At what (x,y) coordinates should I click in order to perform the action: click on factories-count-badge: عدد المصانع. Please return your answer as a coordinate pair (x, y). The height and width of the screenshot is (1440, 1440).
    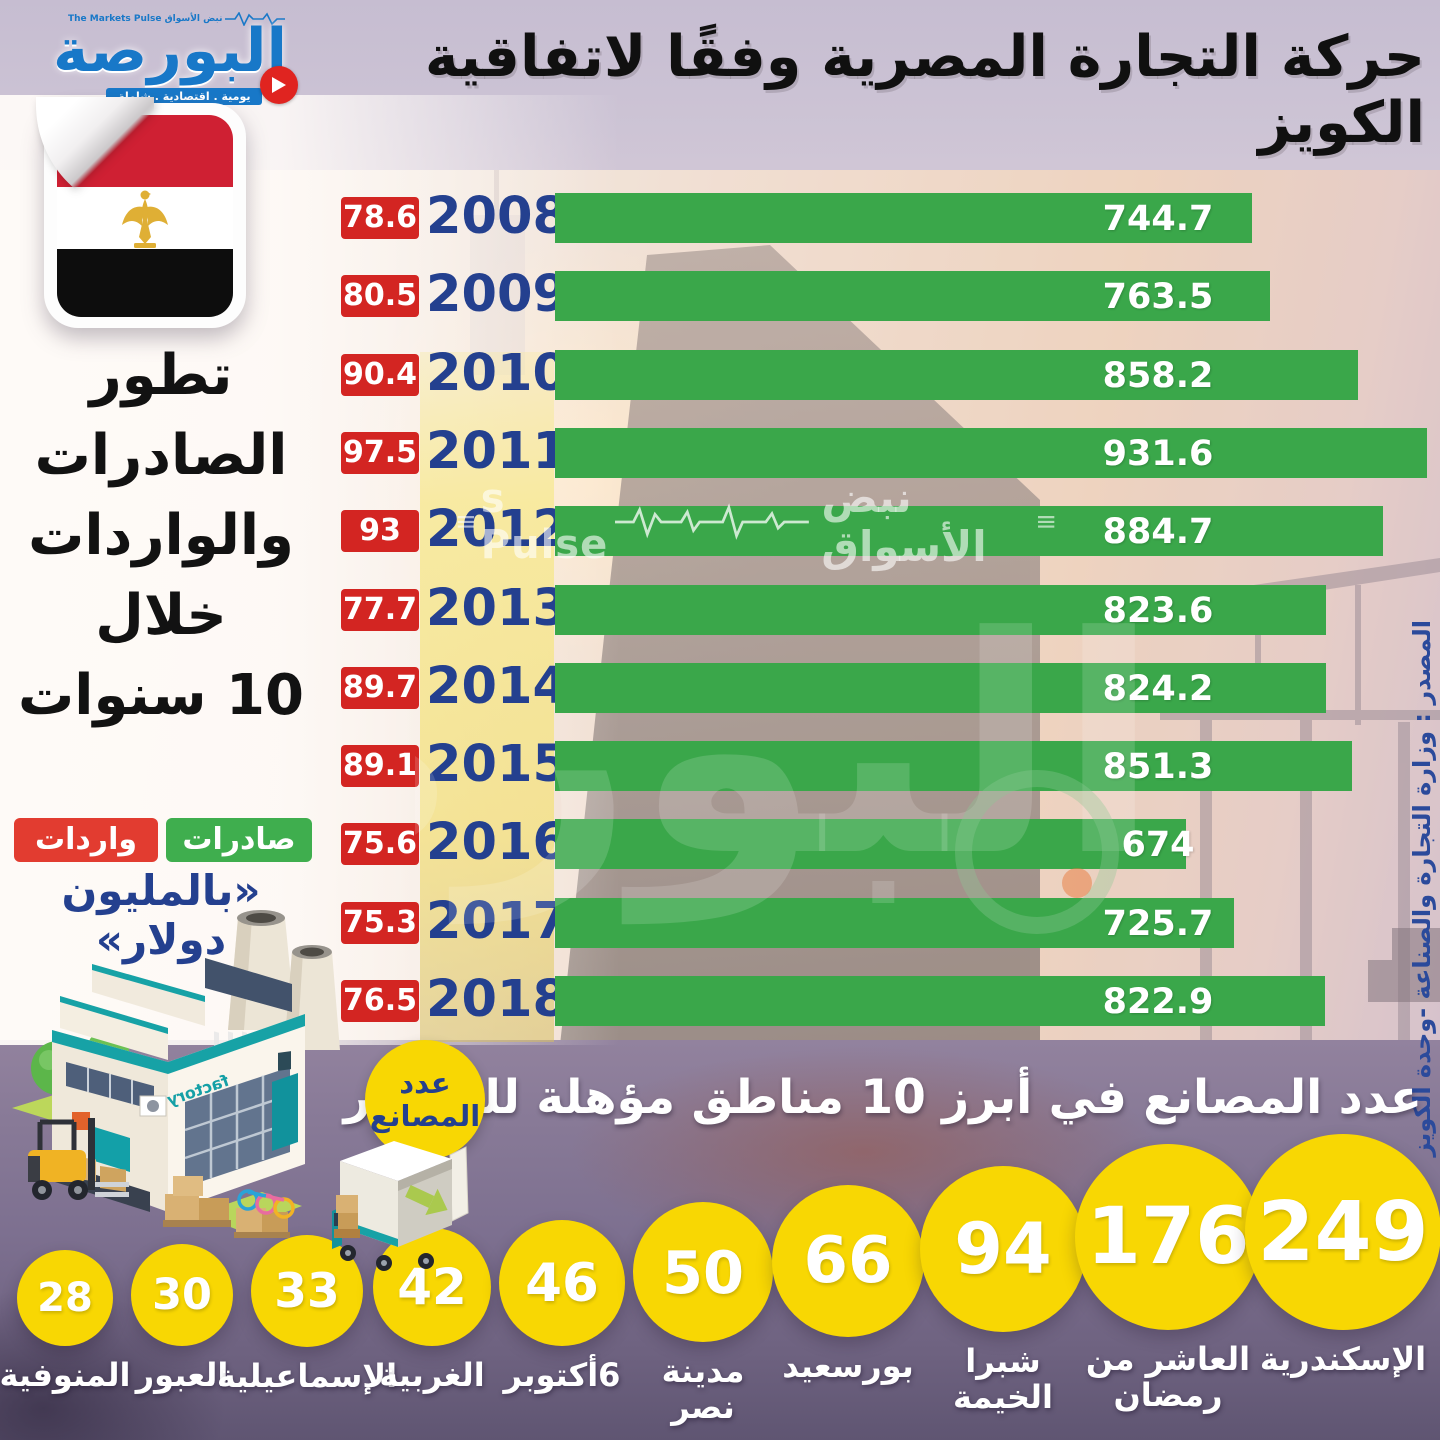
    Looking at the image, I should click on (425, 1100).